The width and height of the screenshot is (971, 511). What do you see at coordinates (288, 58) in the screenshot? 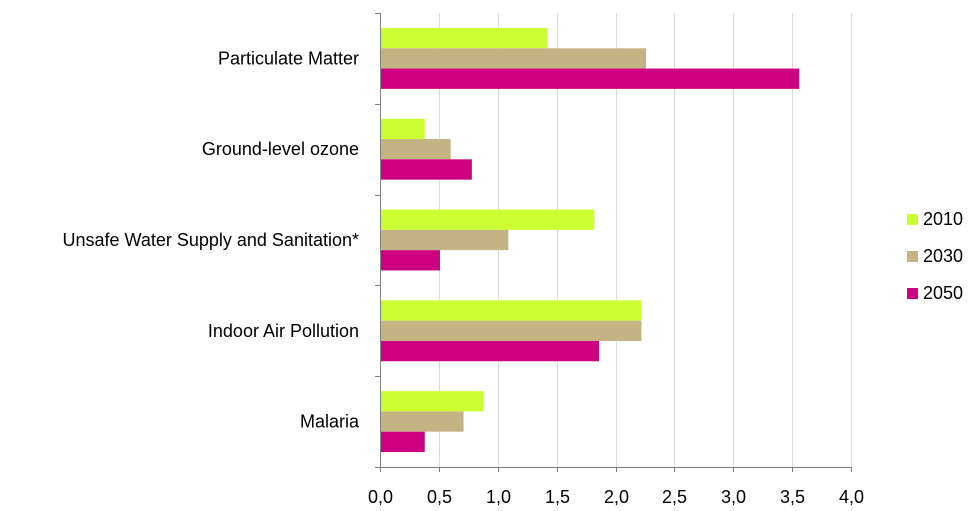
I see `category-label-particulate-matter: Particulate Matter` at bounding box center [288, 58].